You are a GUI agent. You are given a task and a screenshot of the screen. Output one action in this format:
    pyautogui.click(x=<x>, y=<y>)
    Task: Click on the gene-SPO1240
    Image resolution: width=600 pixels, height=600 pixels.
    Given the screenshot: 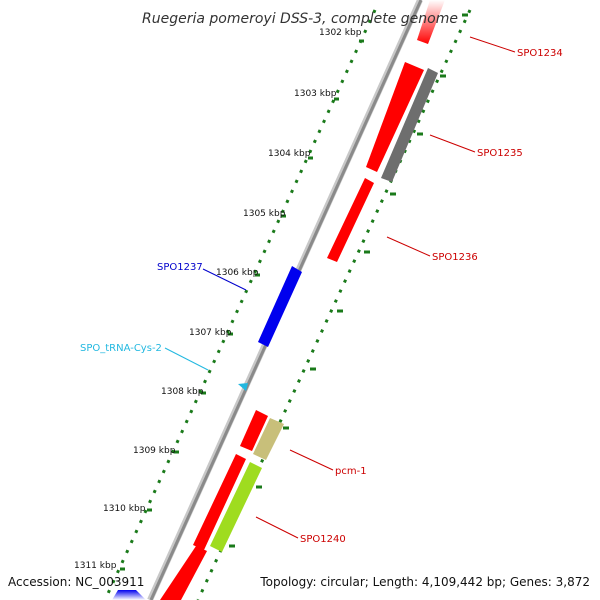 What is the action you would take?
    pyautogui.click(x=236, y=507)
    